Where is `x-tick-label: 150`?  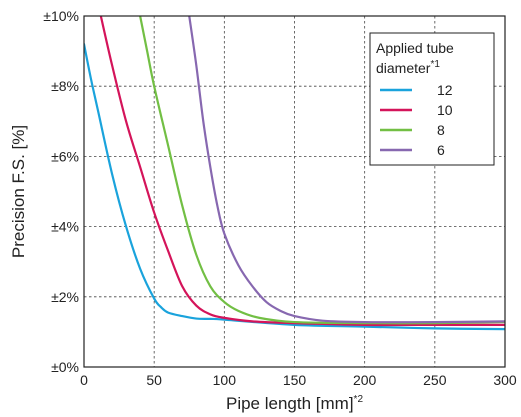 x-tick-label: 150 is located at coordinates (295, 380).